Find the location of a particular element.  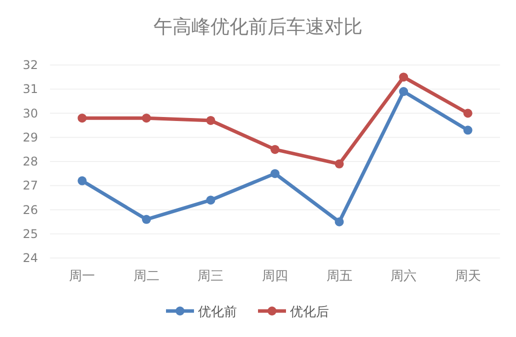

x-tick-label: 周三 is located at coordinates (211, 276).